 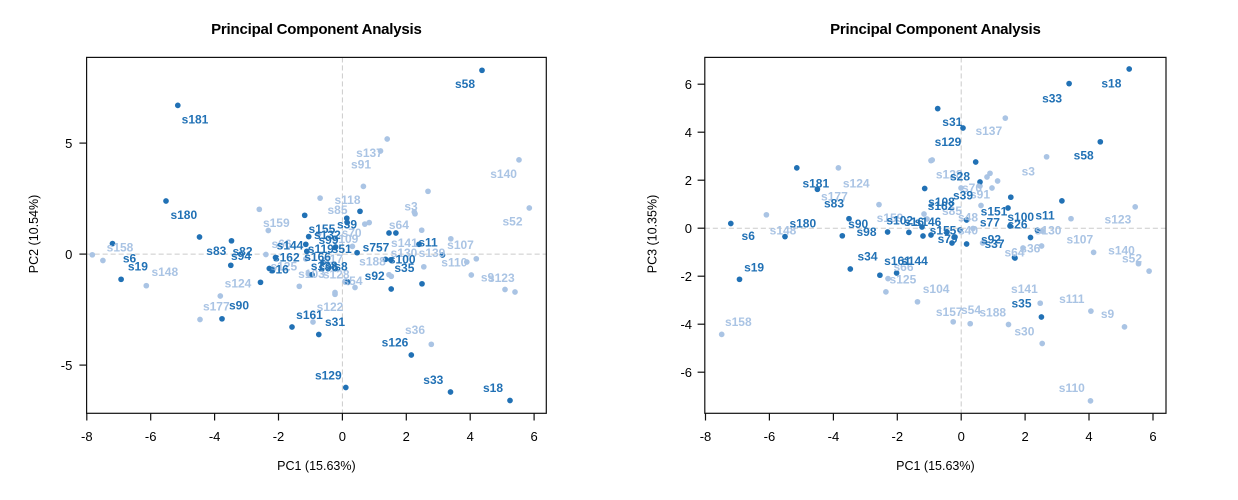 I want to click on svg-text: s17, so click(x=333, y=259).